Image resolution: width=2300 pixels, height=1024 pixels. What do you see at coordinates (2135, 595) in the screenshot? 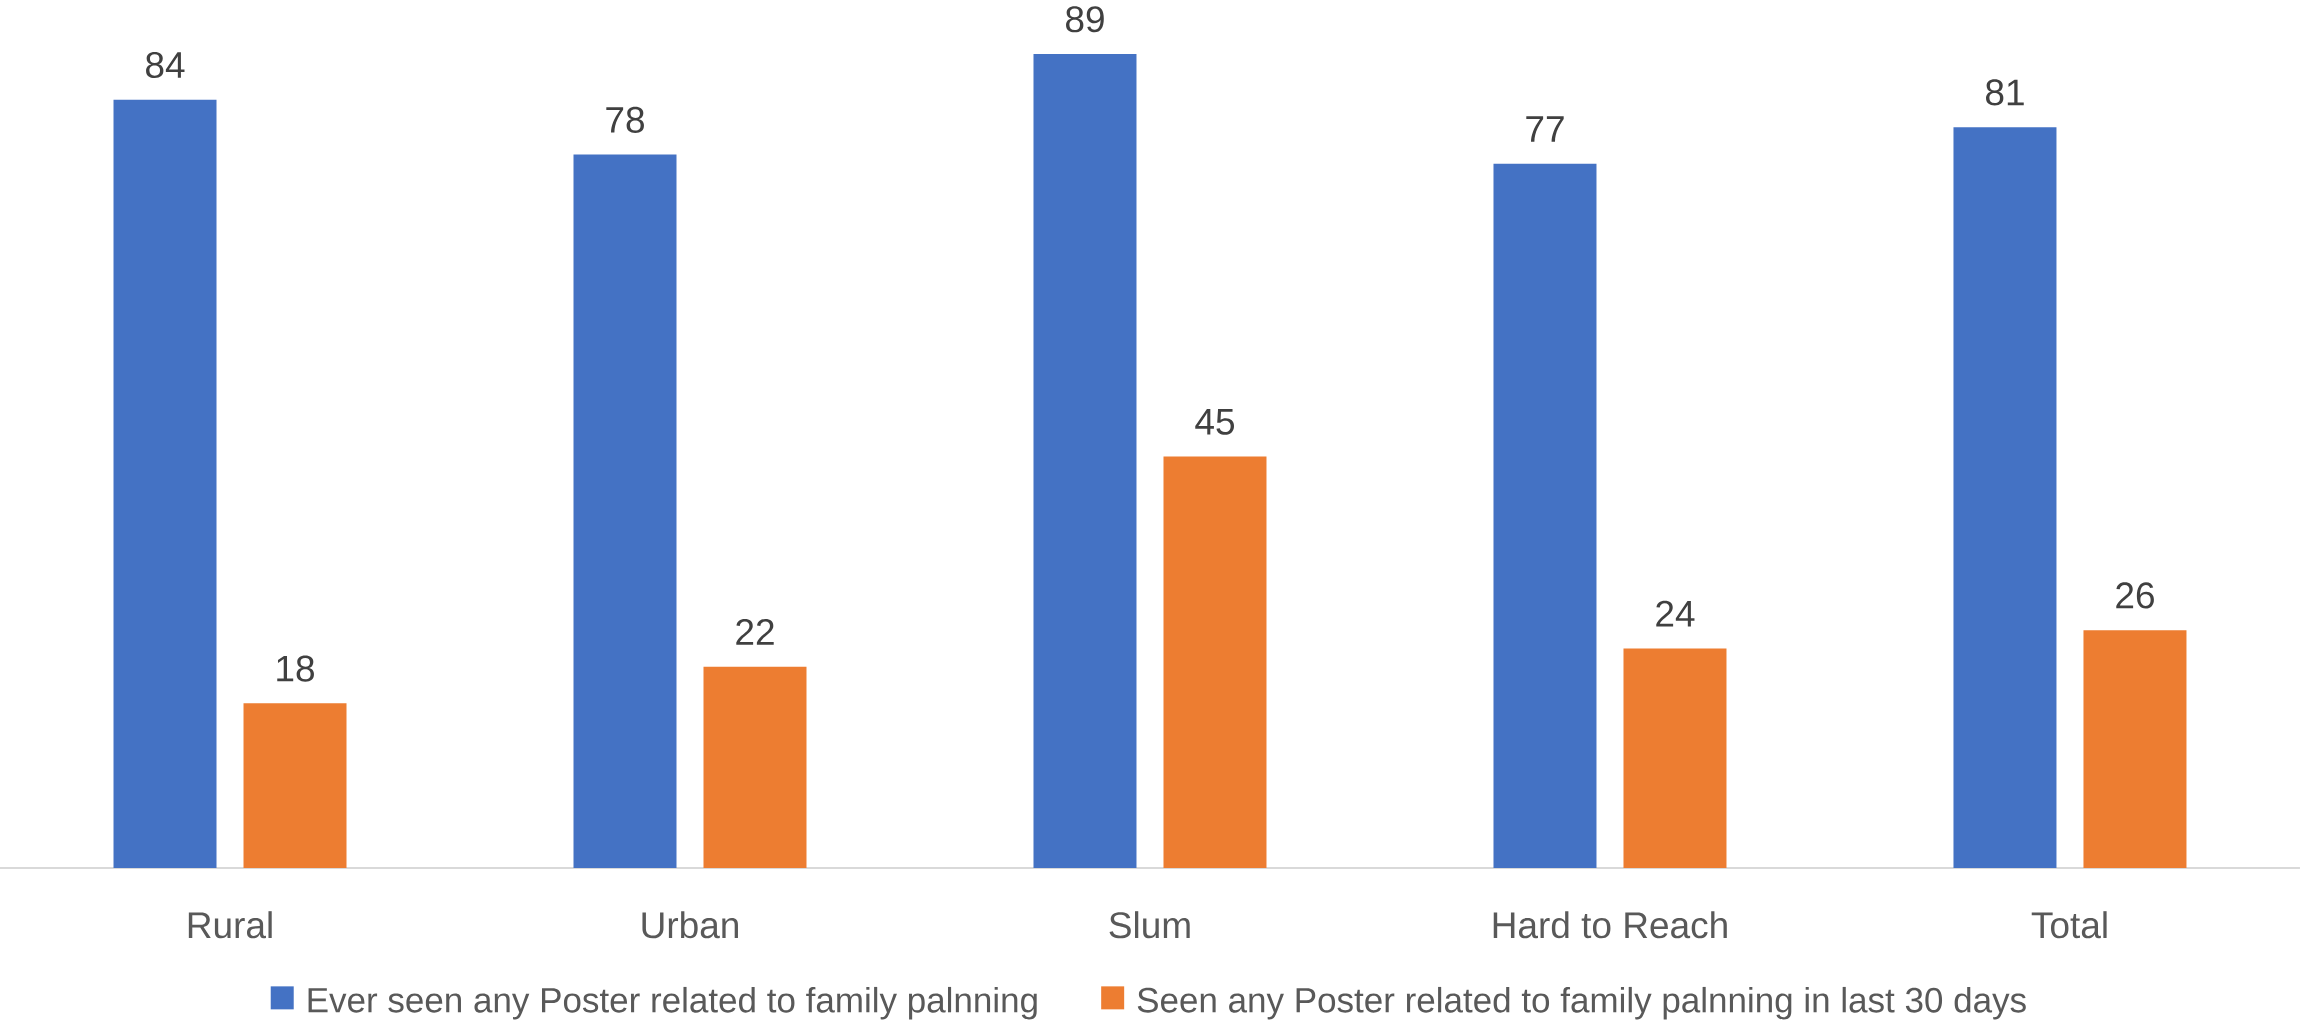
I see `data-label: 26` at bounding box center [2135, 595].